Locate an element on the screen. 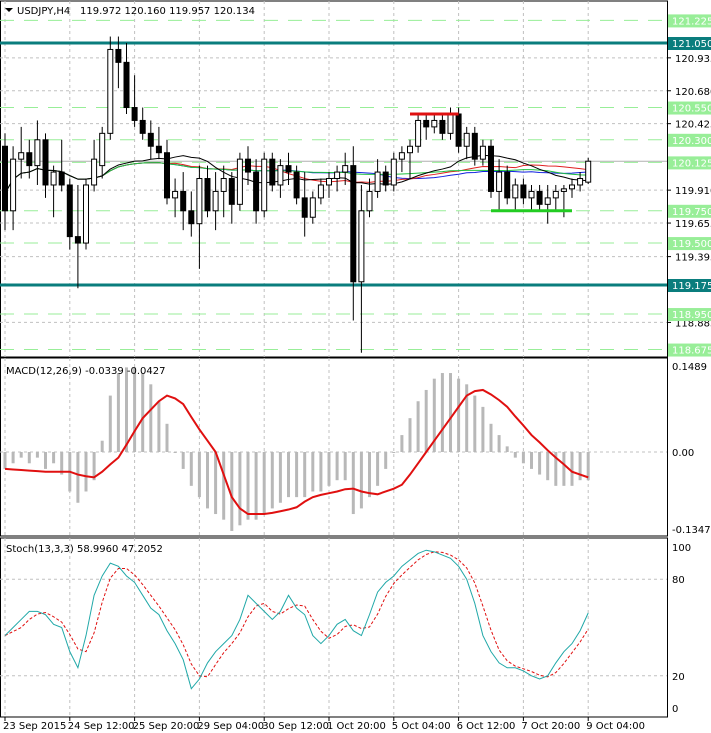  macd-title: MACD(12,26,9) -0.0339 -0.0427 is located at coordinates (86, 371).